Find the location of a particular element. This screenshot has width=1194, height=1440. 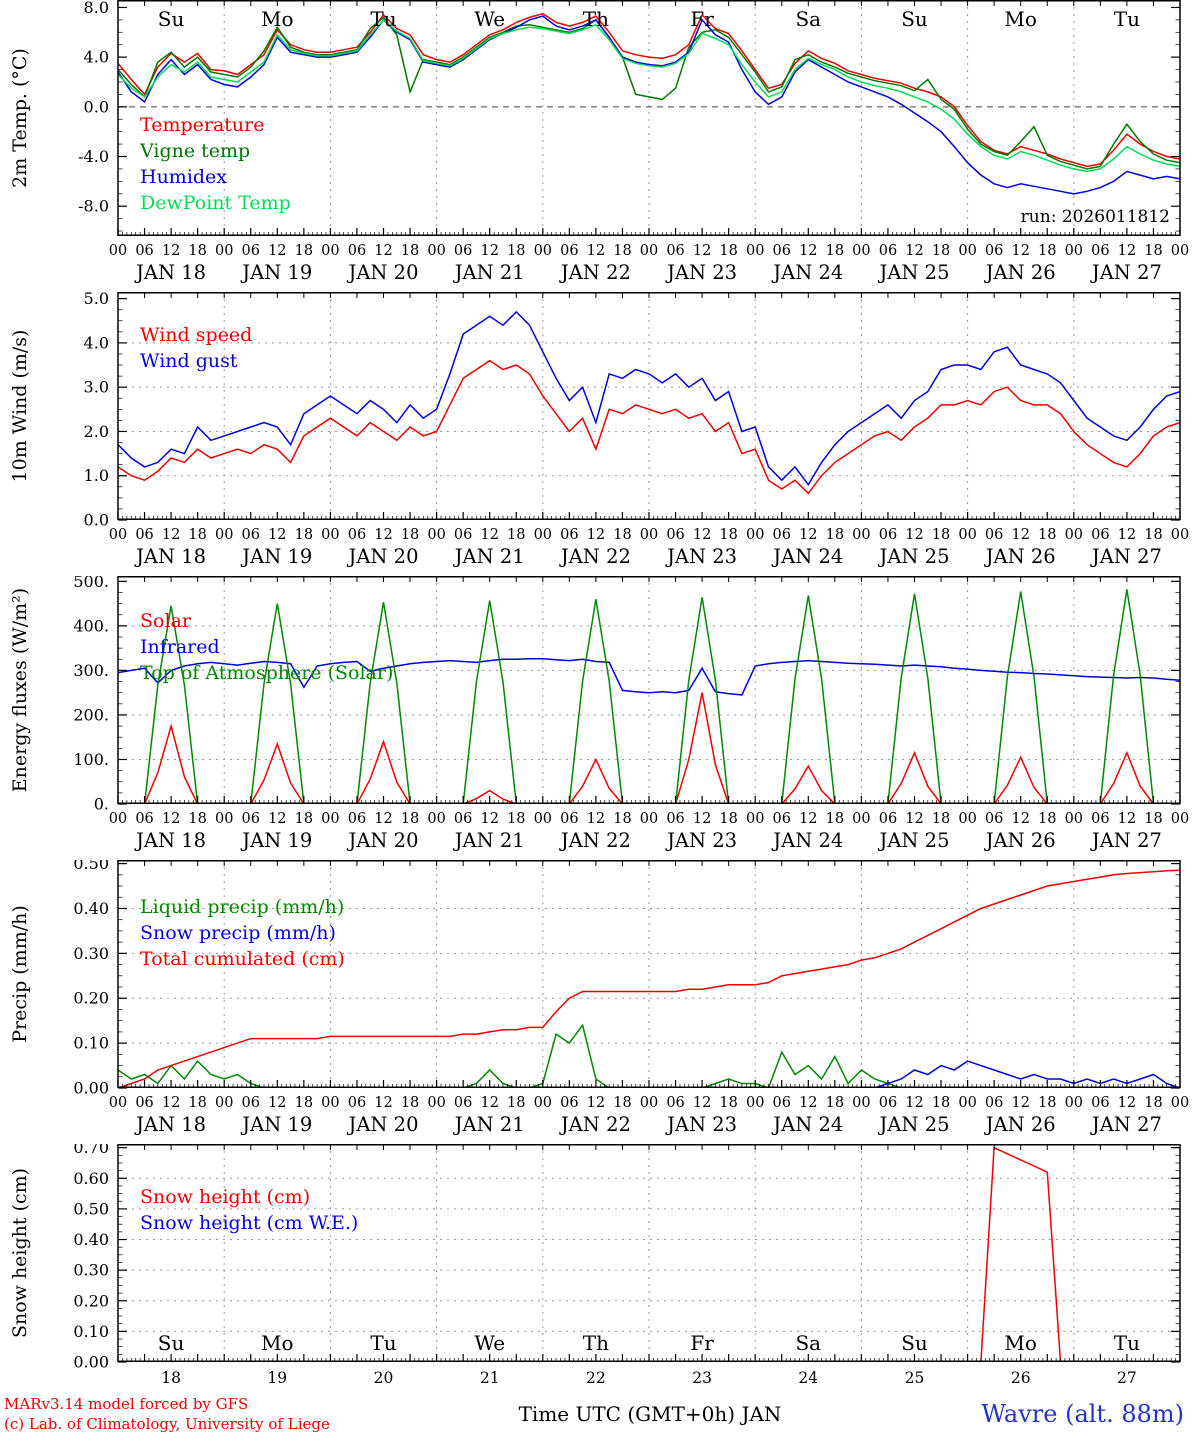

svg-text: 0.70 is located at coordinates (91, 1150).